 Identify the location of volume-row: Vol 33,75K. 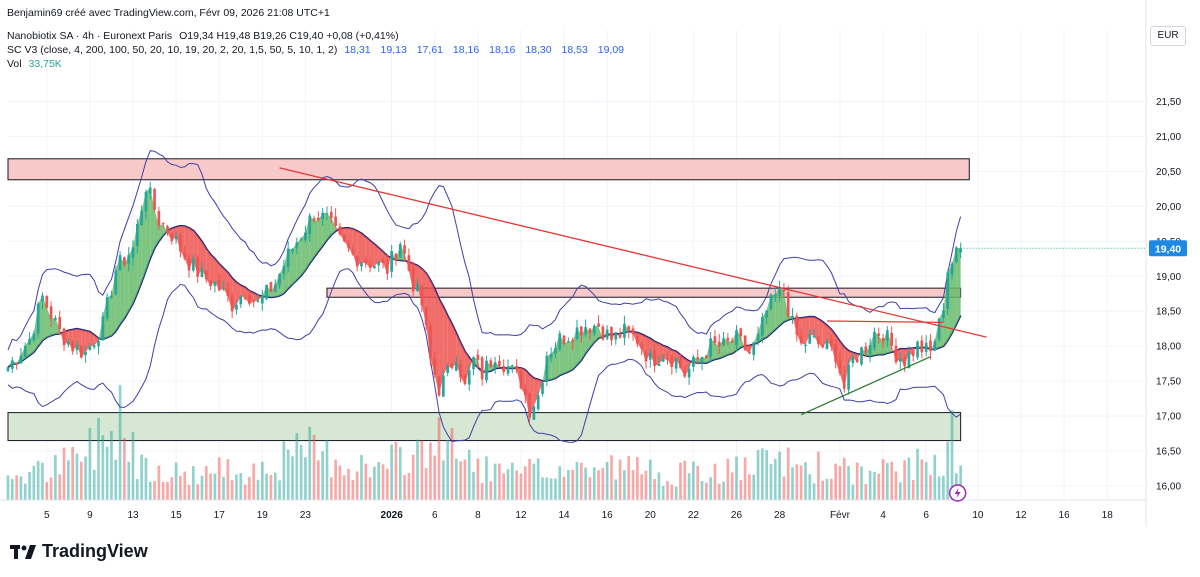
(36, 64).